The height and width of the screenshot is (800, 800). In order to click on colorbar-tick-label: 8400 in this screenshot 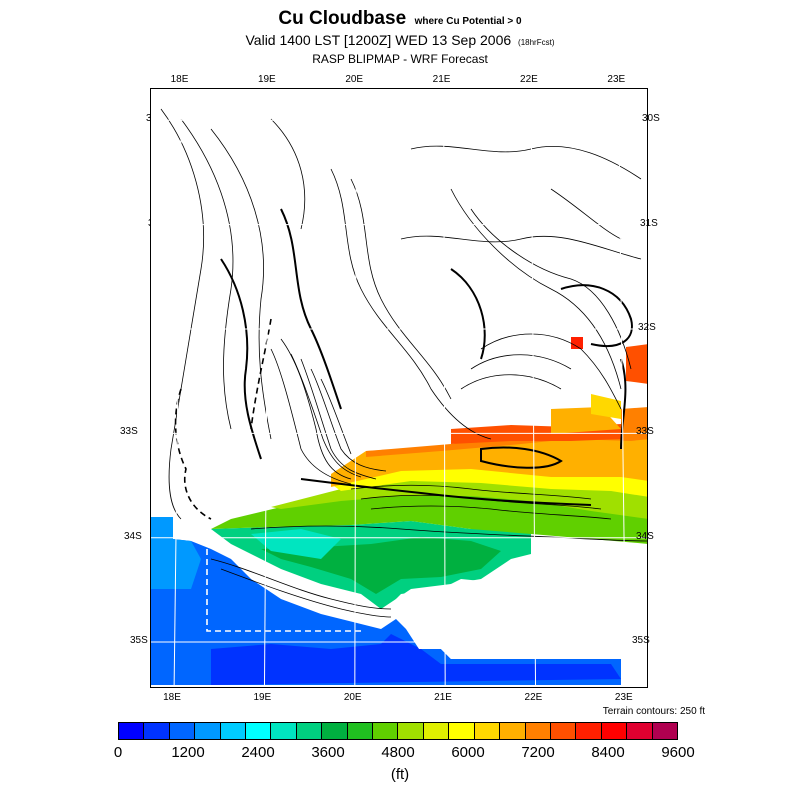, I will do `click(608, 752)`.